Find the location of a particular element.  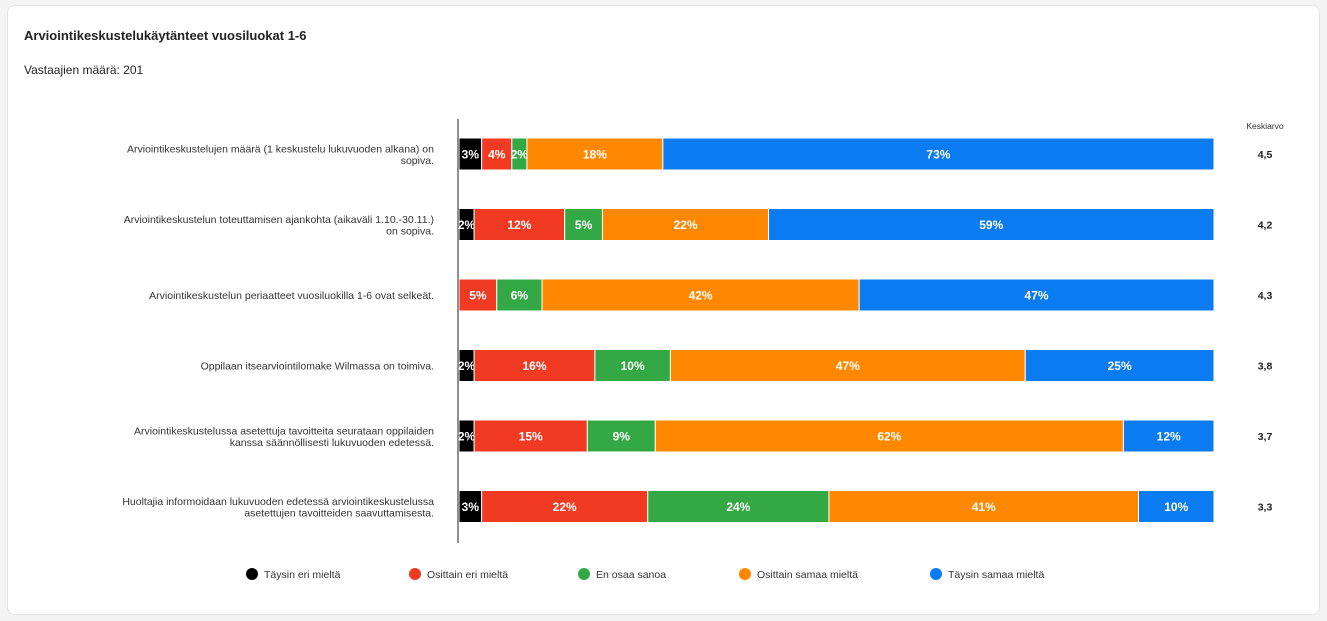

data-label: 62% is located at coordinates (889, 437).